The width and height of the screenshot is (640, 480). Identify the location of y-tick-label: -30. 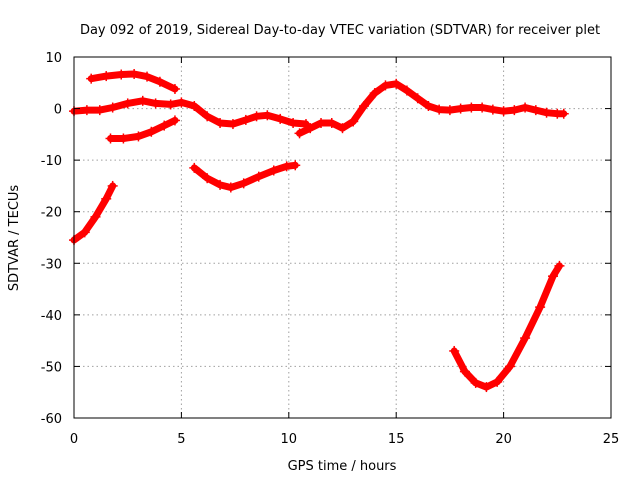
(51, 264).